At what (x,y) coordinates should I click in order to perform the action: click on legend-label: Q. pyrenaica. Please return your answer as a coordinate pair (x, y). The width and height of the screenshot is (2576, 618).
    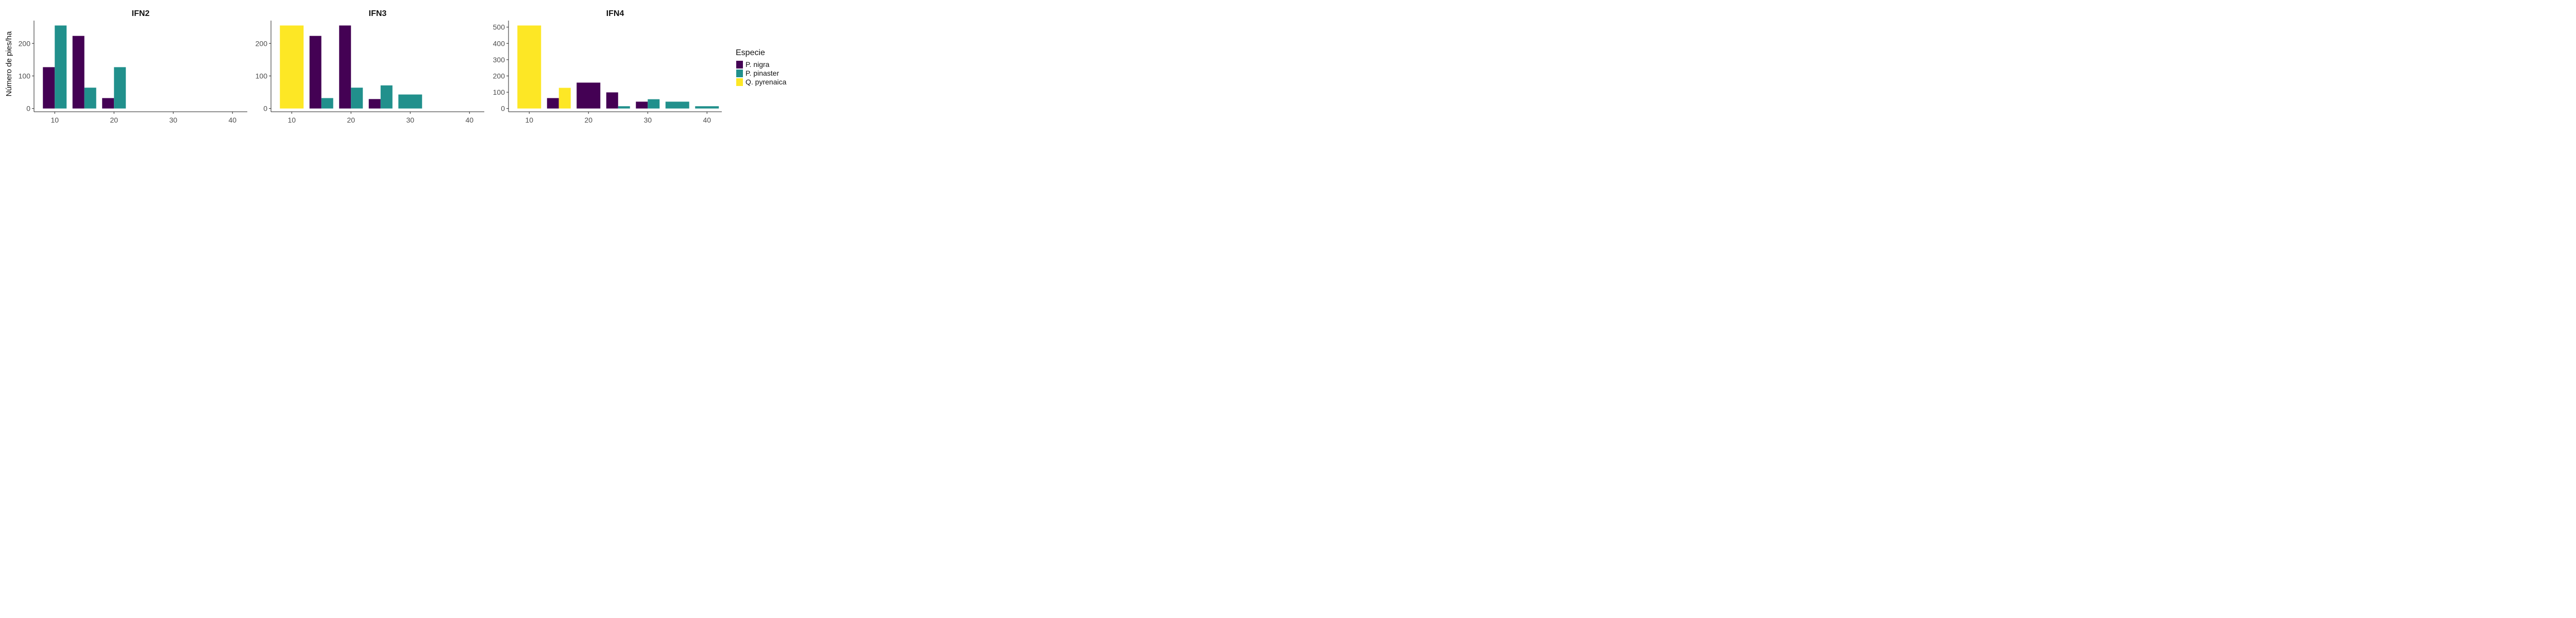
    Looking at the image, I should click on (766, 82).